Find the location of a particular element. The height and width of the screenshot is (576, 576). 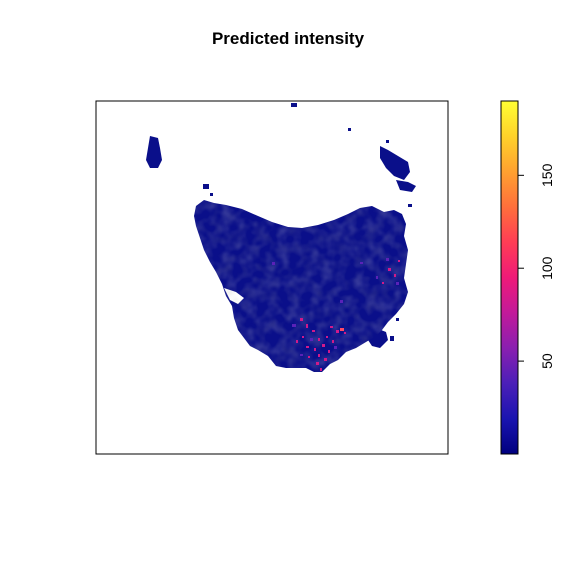

flinders-island is located at coordinates (395, 163).